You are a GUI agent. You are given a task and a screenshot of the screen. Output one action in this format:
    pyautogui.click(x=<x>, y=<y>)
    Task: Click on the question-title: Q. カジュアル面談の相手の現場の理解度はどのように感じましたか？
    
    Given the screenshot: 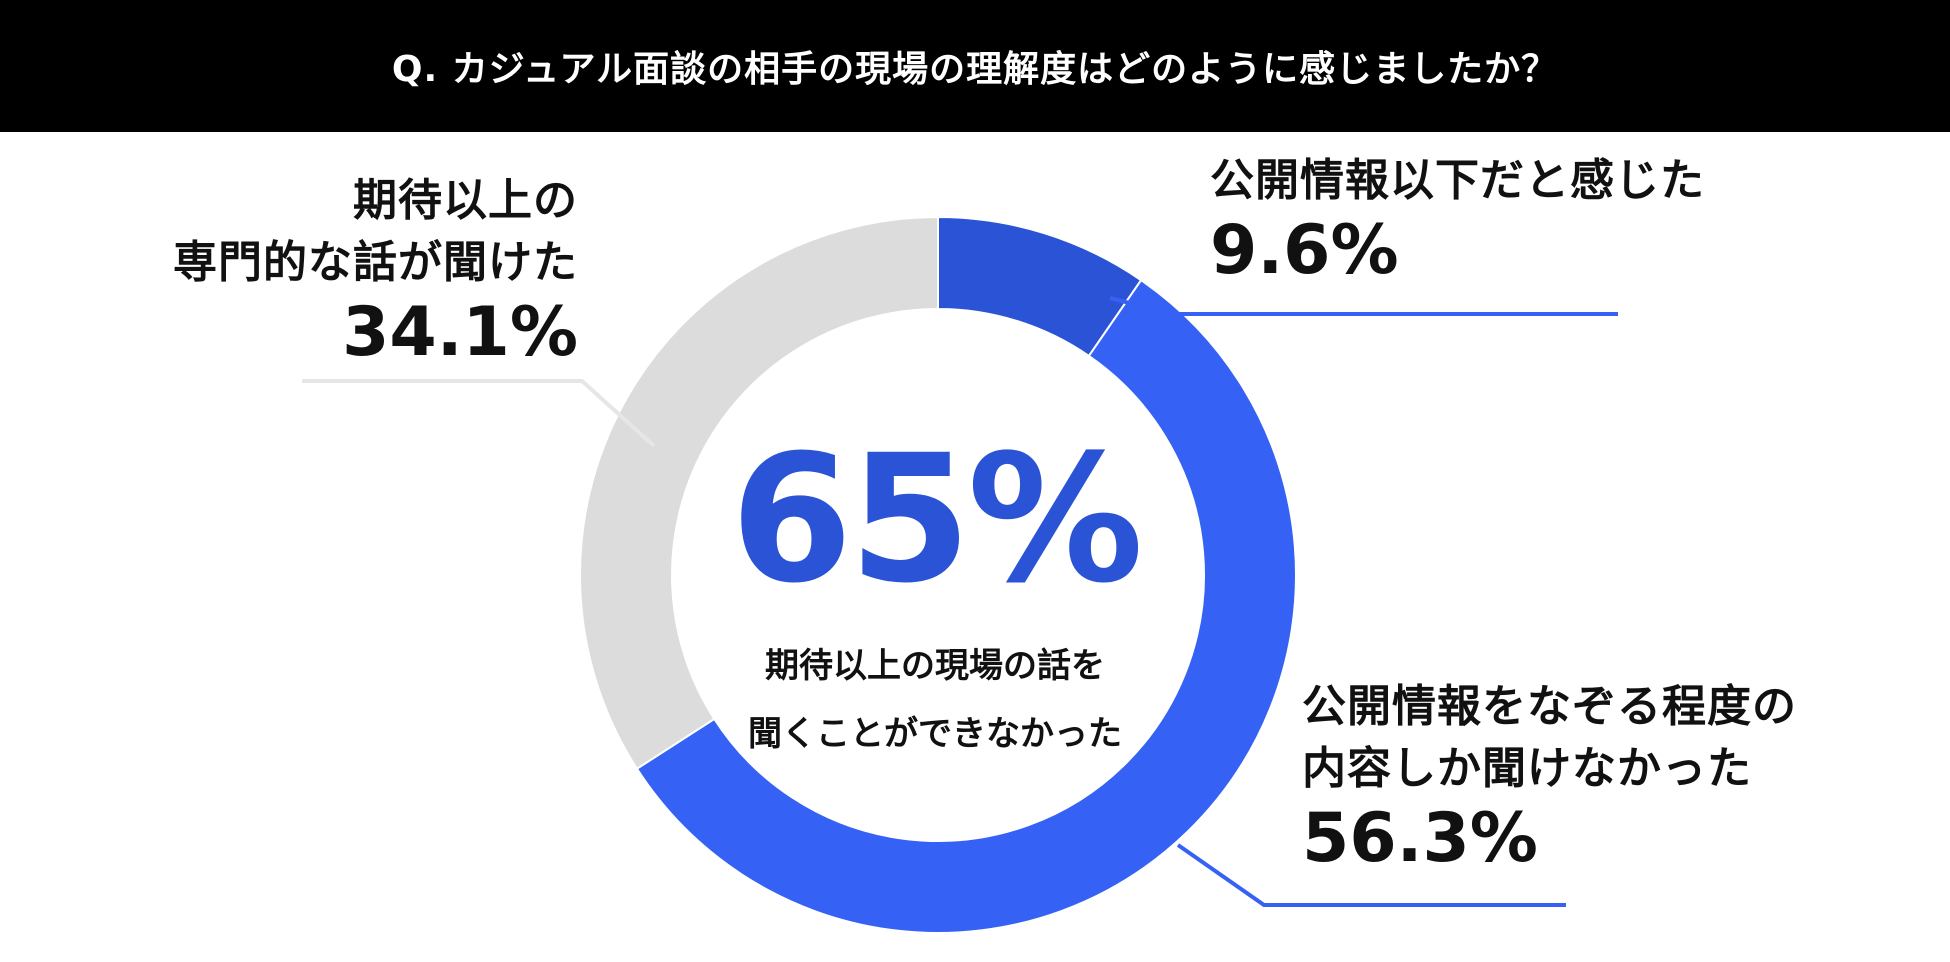 What is the action you would take?
    pyautogui.click(x=975, y=69)
    